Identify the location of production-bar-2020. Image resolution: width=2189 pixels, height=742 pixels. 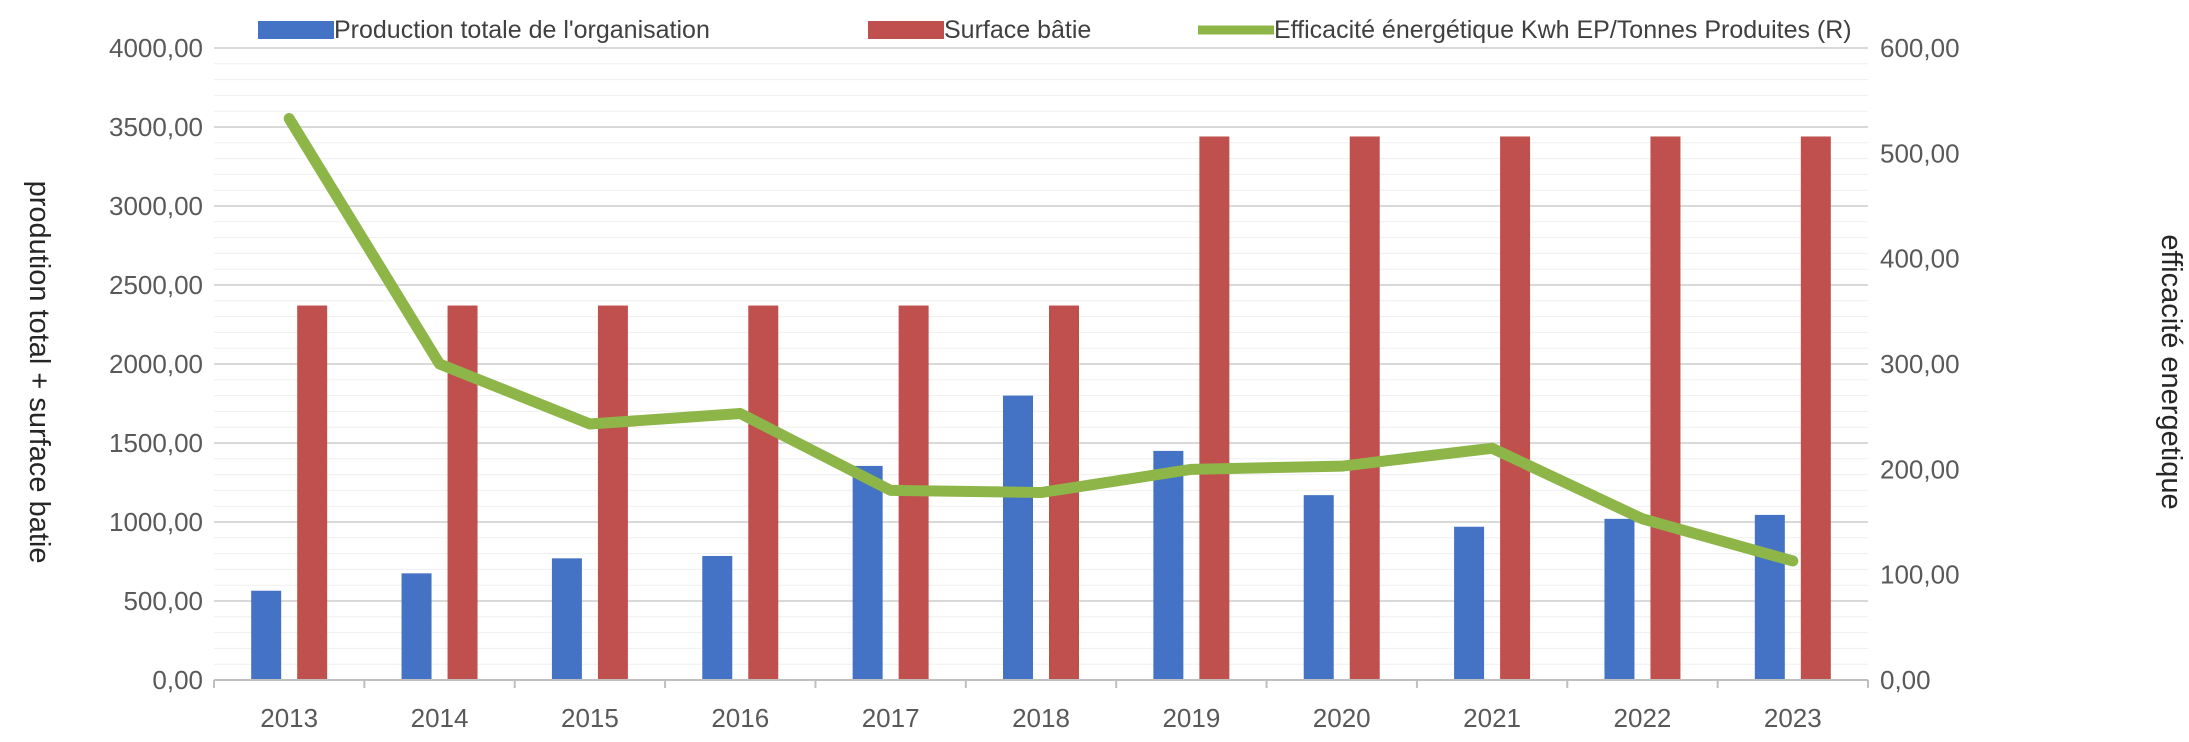
(1318, 587).